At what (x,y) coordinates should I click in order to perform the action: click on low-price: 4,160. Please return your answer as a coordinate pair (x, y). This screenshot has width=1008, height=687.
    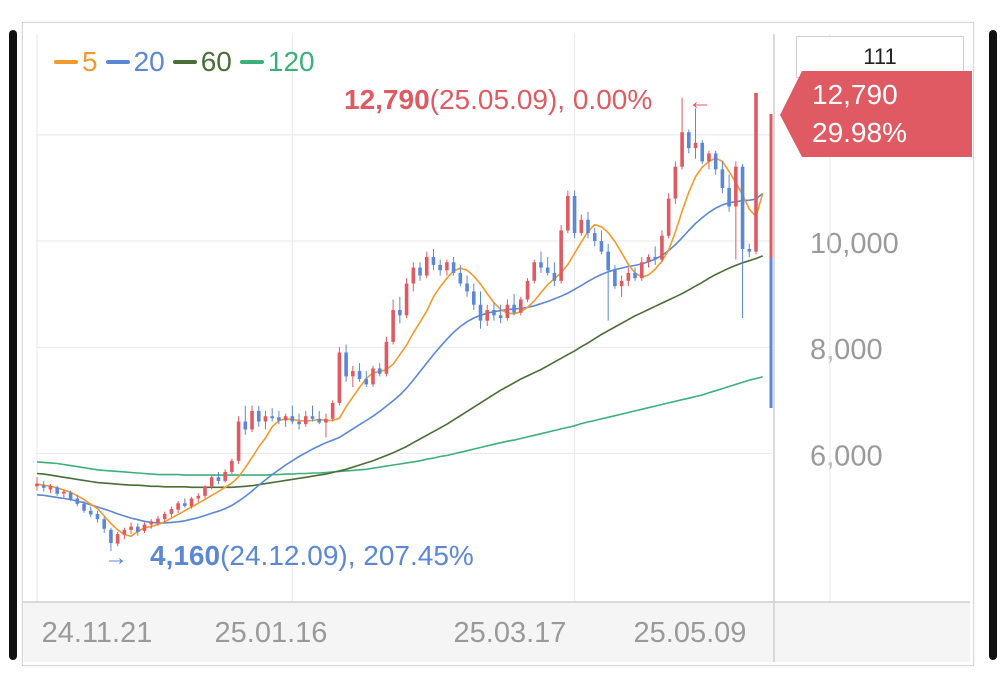
    Looking at the image, I should click on (185, 555).